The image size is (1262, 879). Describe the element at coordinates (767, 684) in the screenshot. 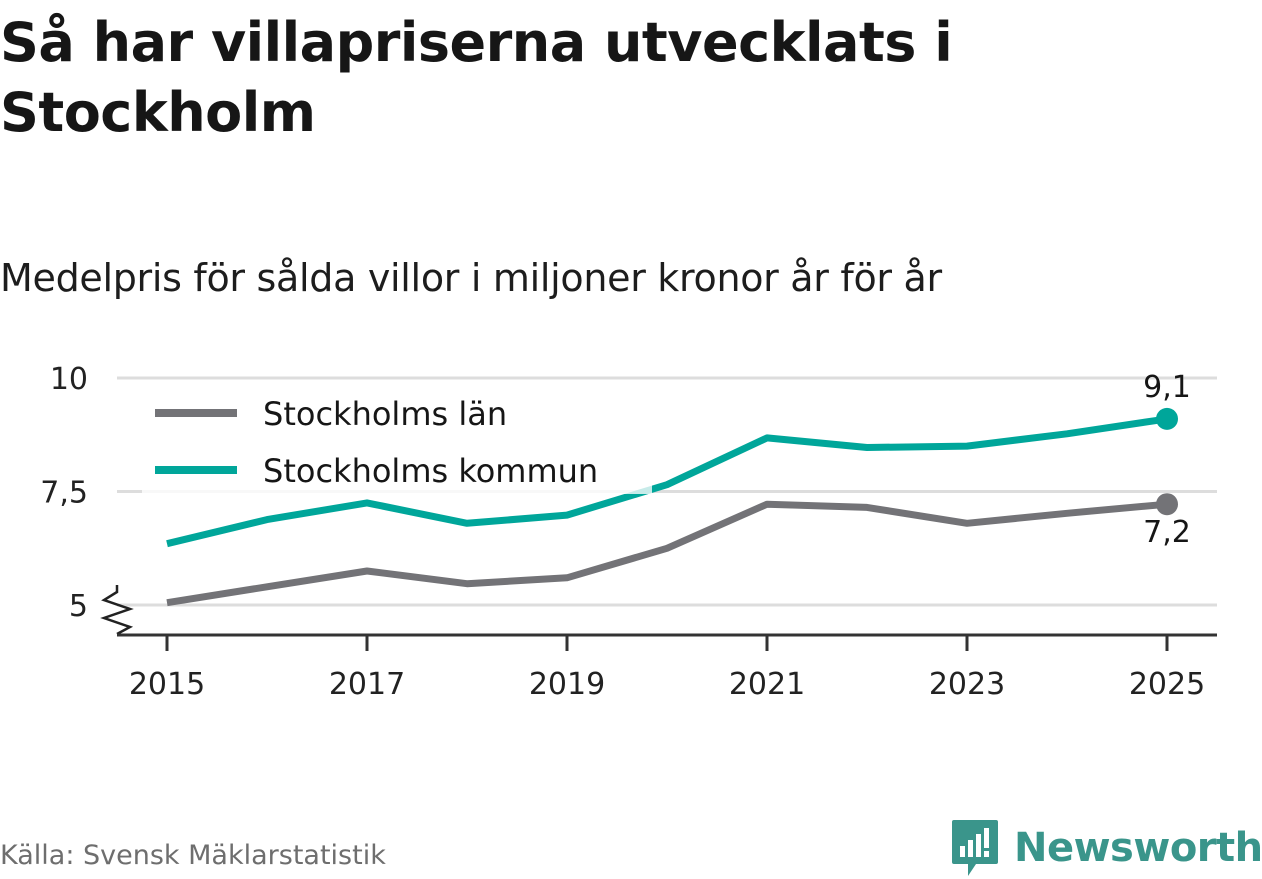

I see `x-tick-label: 2021` at that location.